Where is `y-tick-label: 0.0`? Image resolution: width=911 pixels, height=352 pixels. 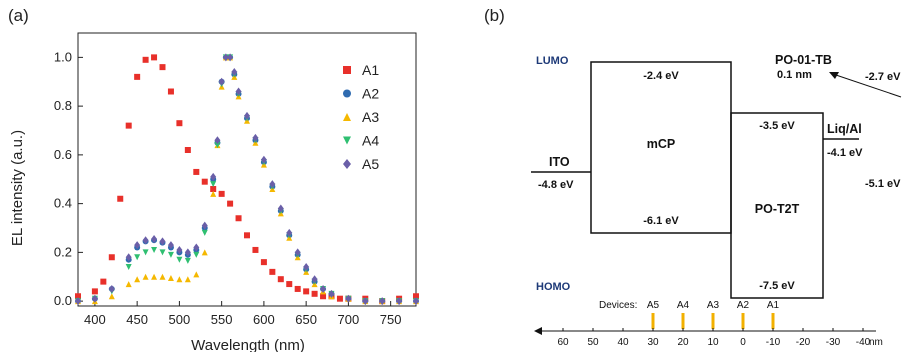
y-tick-label: 0.0 is located at coordinates (63, 300).